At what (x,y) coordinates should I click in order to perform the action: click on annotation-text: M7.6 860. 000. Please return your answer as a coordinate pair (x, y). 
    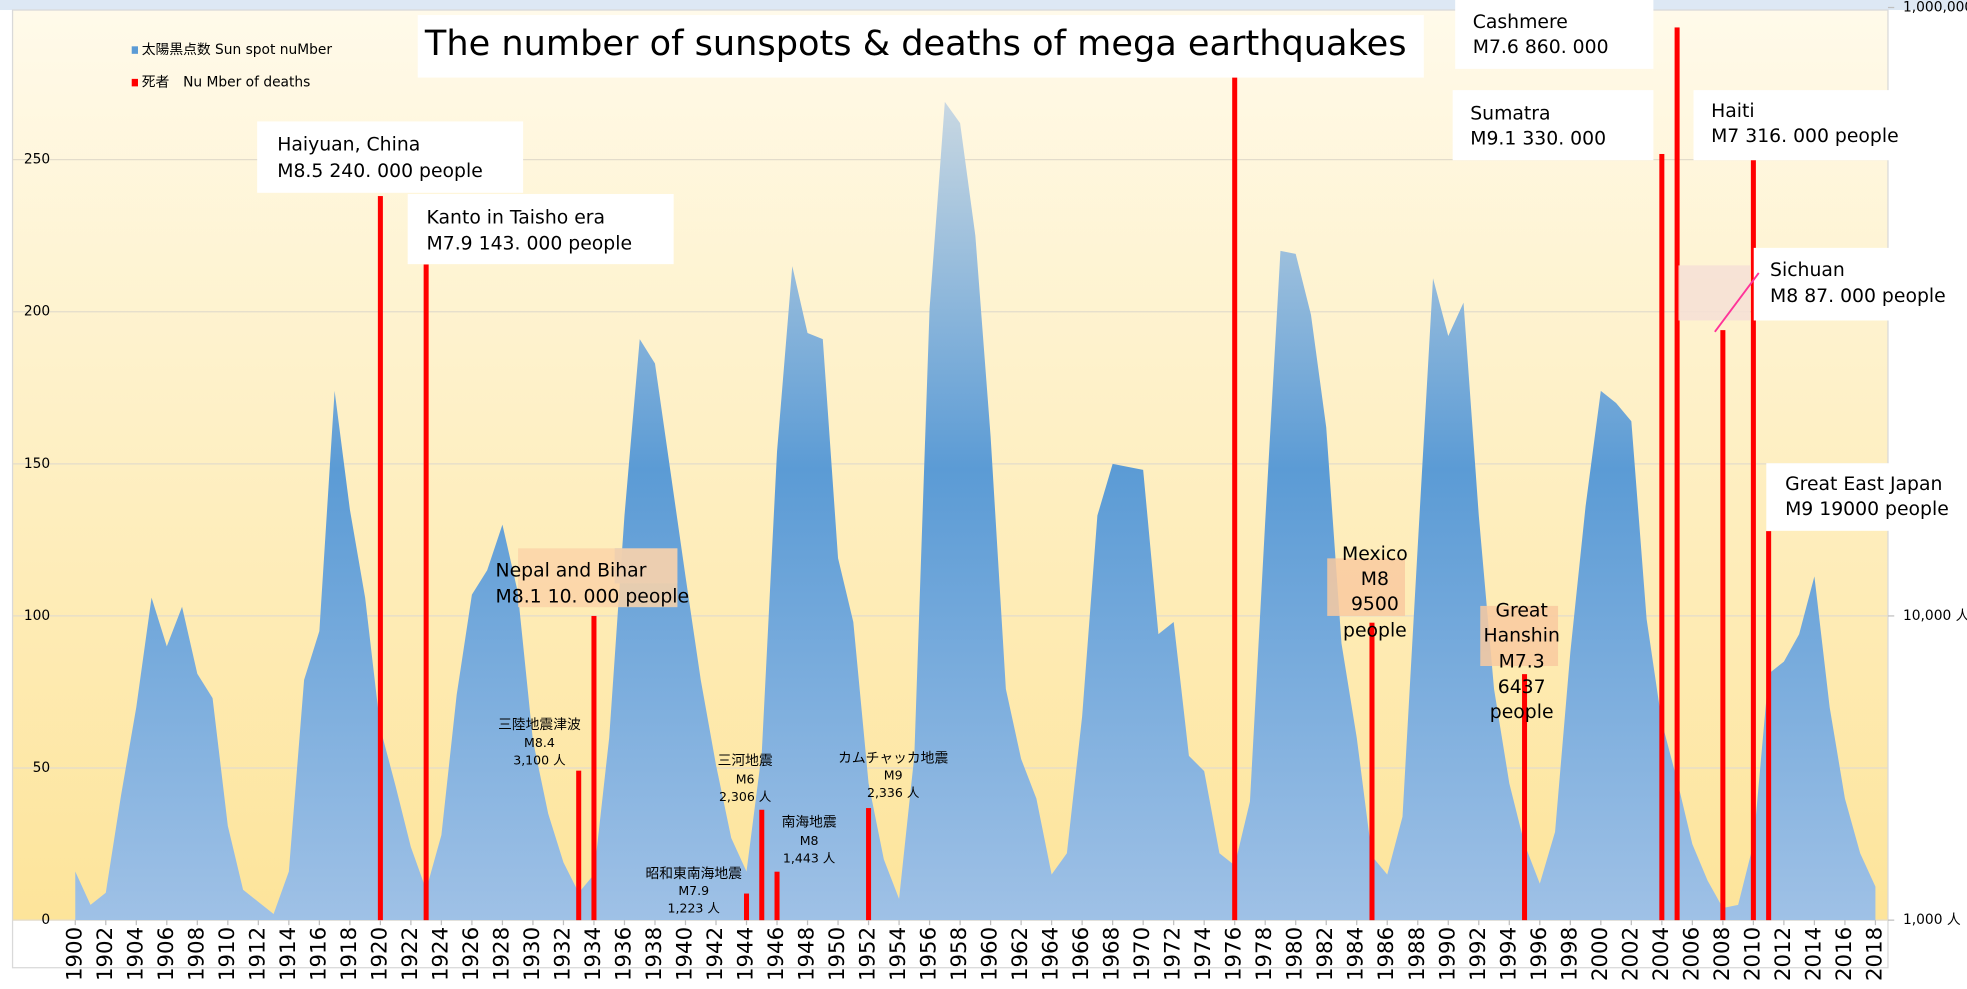
    Looking at the image, I should click on (1541, 47).